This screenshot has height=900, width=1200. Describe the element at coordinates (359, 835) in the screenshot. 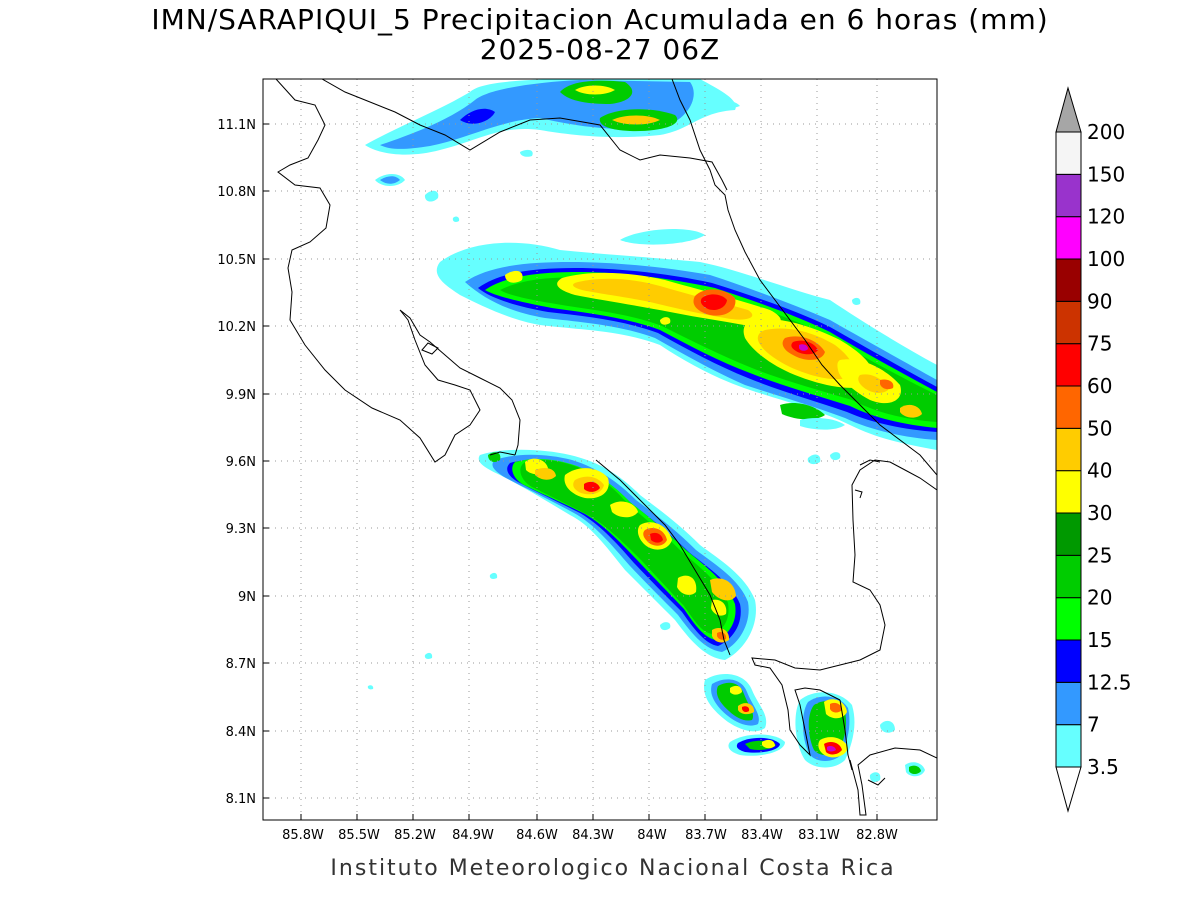

I see `lon-tick-label: 85.5W` at that location.